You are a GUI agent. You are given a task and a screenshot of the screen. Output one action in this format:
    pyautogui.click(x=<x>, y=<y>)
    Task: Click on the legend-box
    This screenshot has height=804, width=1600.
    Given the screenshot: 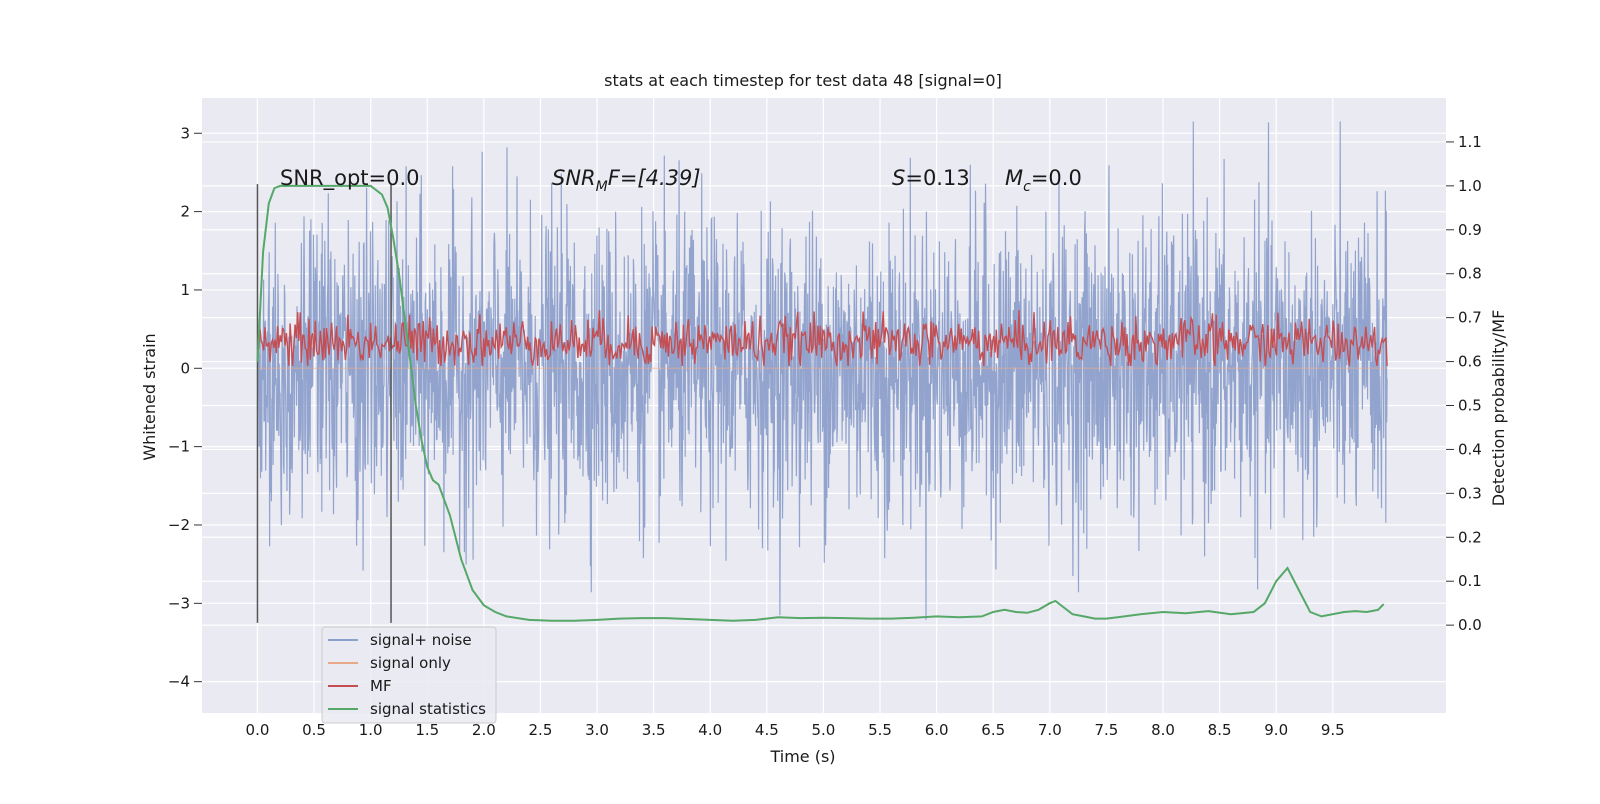 What is the action you would take?
    pyautogui.click(x=409, y=675)
    